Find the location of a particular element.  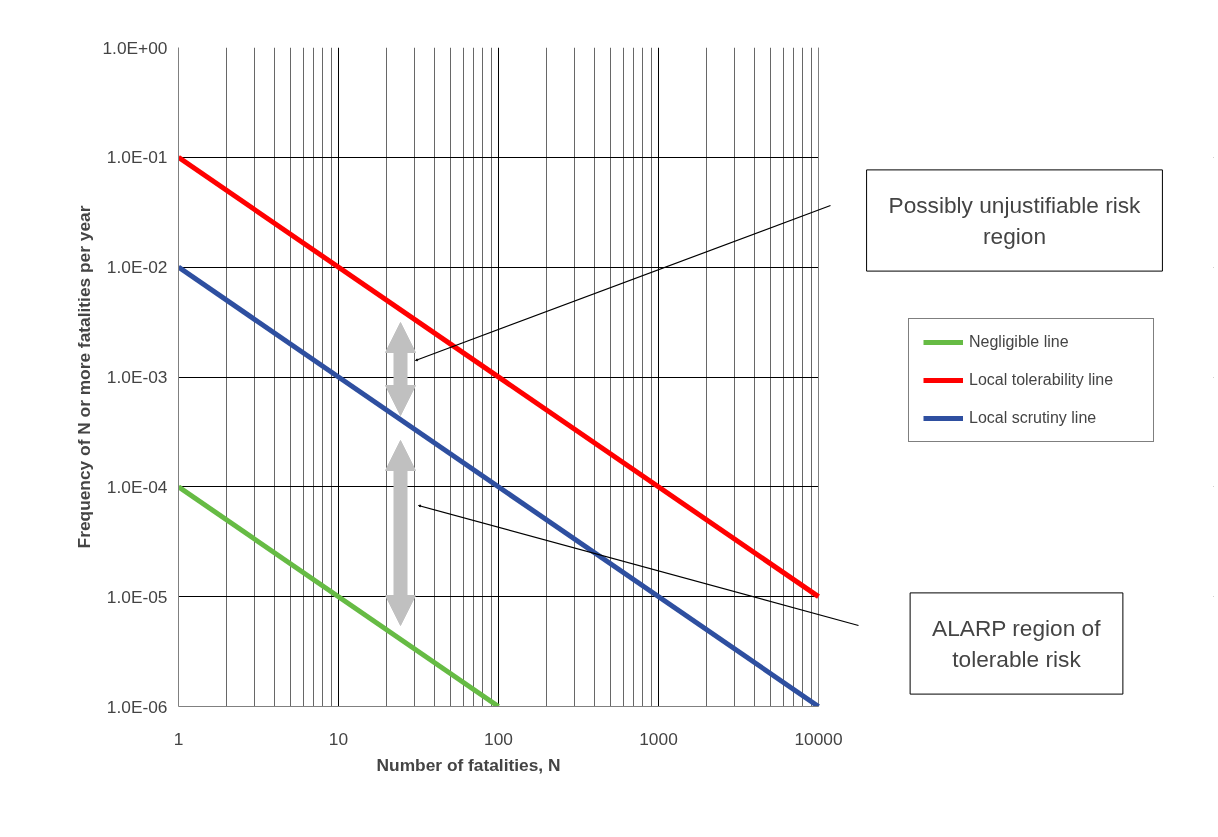

text: ALARP region of tolerable risk is located at coordinates (1017, 643).